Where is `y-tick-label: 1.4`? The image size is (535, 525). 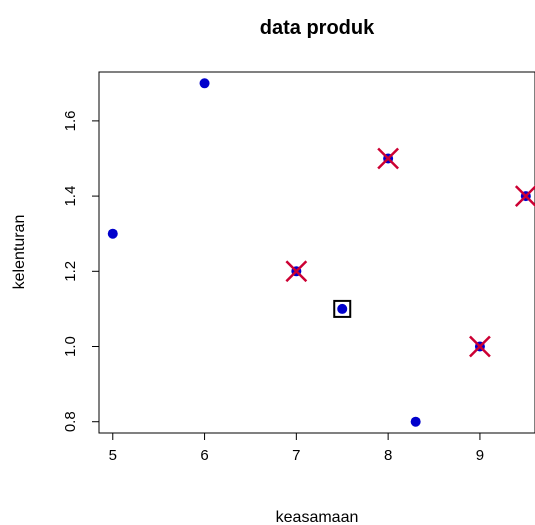
y-tick-label: 1.4 is located at coordinates (70, 196).